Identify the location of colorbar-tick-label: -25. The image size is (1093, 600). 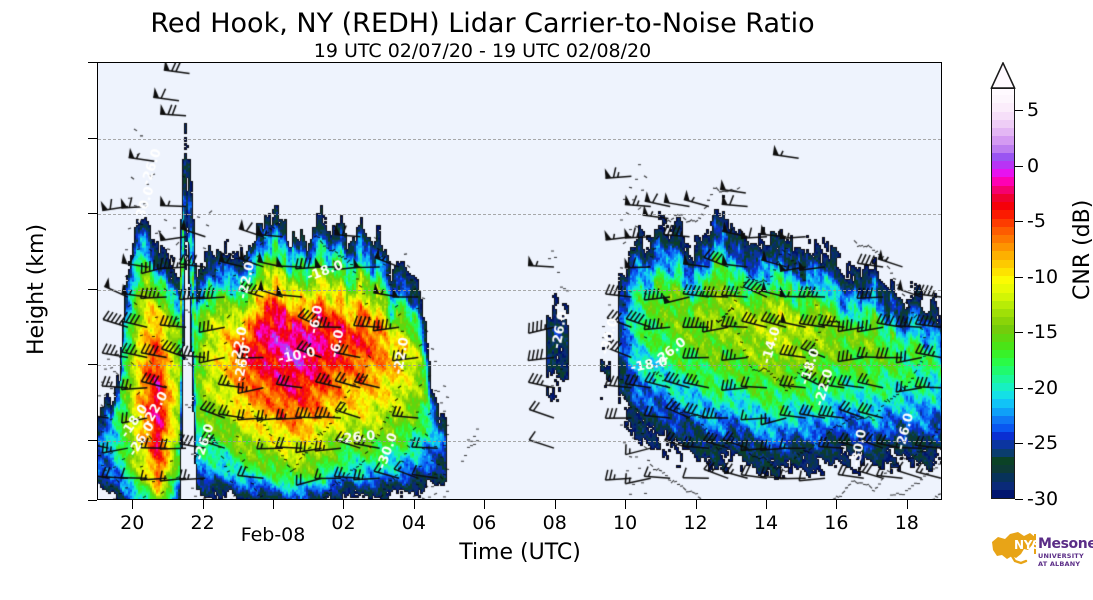
(1043, 443).